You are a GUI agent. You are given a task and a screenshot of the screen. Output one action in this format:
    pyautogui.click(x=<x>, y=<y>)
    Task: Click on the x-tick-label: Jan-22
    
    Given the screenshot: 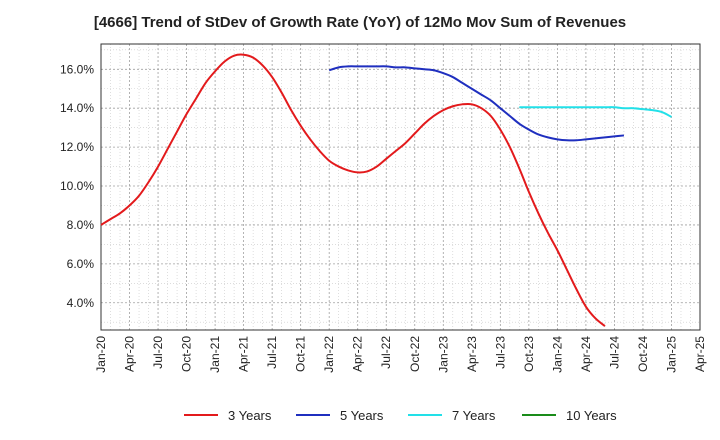 What is the action you would take?
    pyautogui.click(x=329, y=354)
    